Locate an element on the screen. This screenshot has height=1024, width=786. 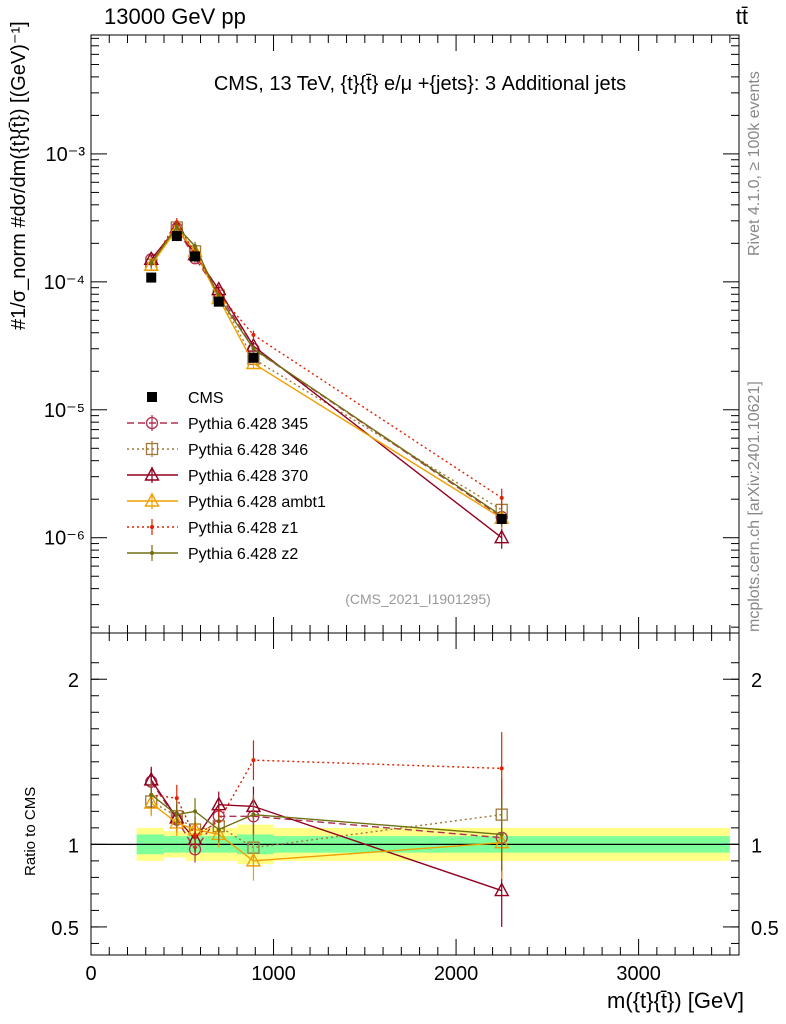
legend-label: Pythia 6.428 ambt1 is located at coordinates (257, 502).